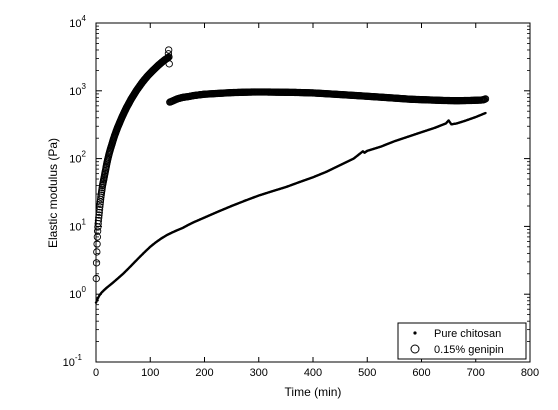 The width and height of the screenshot is (558, 410). What do you see at coordinates (96, 373) in the screenshot?
I see `x-tick-label: 0` at bounding box center [96, 373].